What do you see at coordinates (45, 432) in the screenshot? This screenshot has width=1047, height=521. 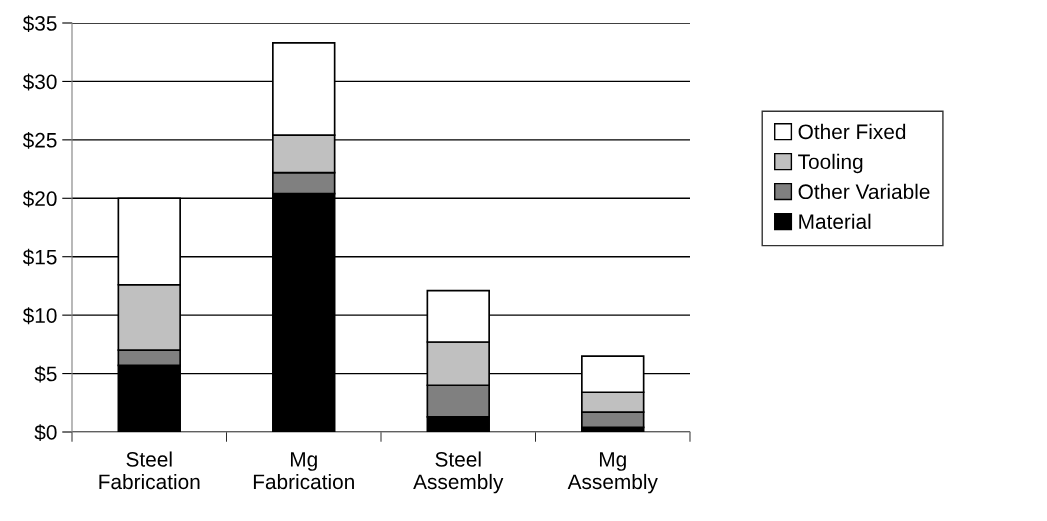 I see `y-tick-label: $0` at bounding box center [45, 432].